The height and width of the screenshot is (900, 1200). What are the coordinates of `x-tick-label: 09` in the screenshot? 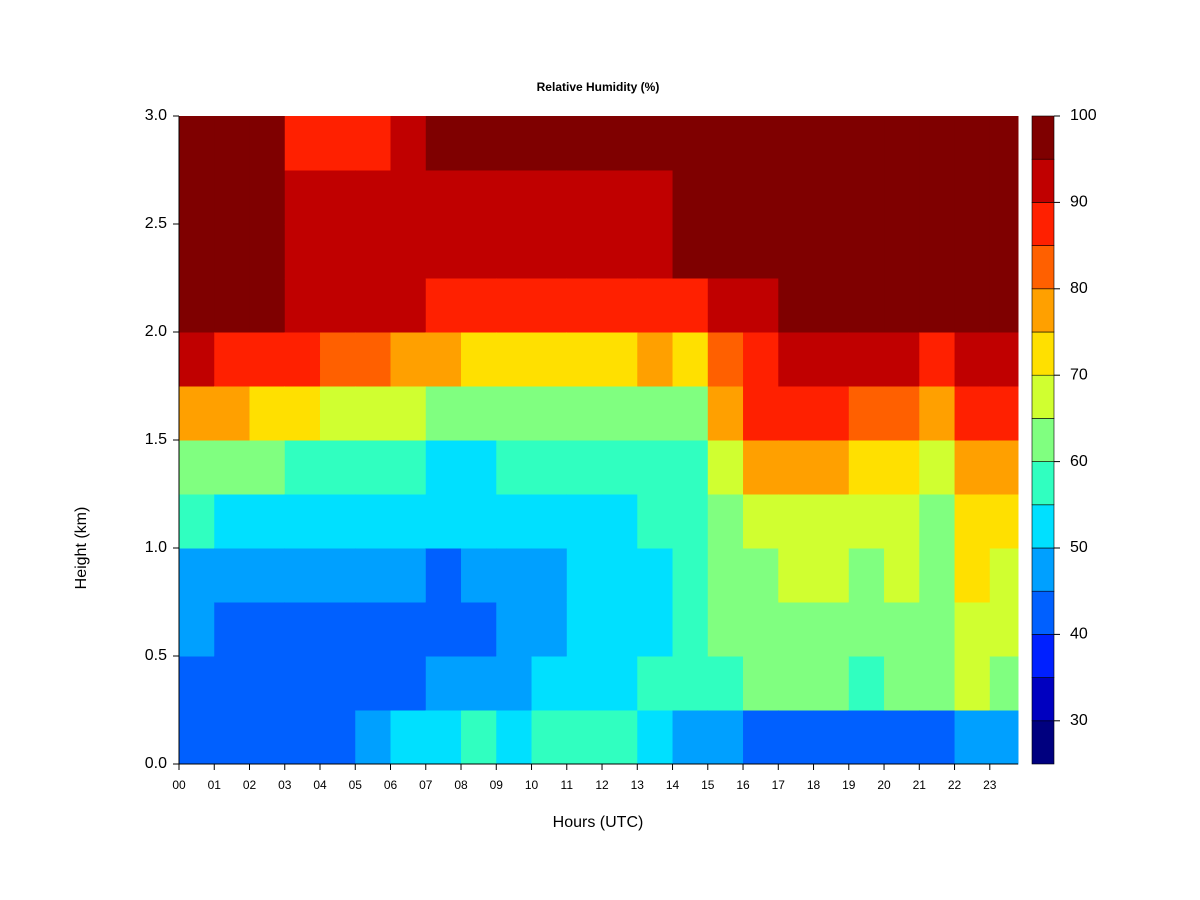 It's located at (497, 785).